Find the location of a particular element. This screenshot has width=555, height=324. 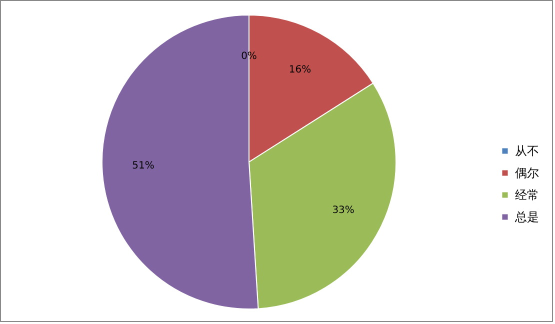

data-label: 33% is located at coordinates (343, 210).